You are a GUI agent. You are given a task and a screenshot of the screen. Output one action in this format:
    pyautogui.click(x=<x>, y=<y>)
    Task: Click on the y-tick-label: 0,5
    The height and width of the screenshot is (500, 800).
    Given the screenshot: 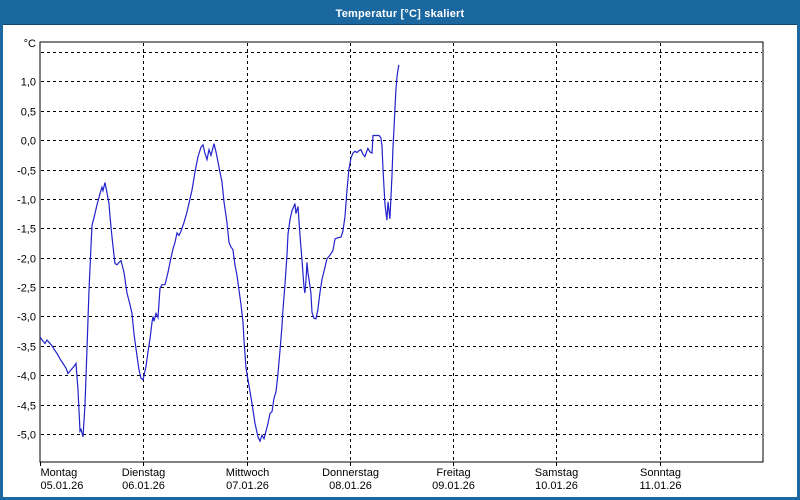 What is the action you would take?
    pyautogui.click(x=28, y=113)
    